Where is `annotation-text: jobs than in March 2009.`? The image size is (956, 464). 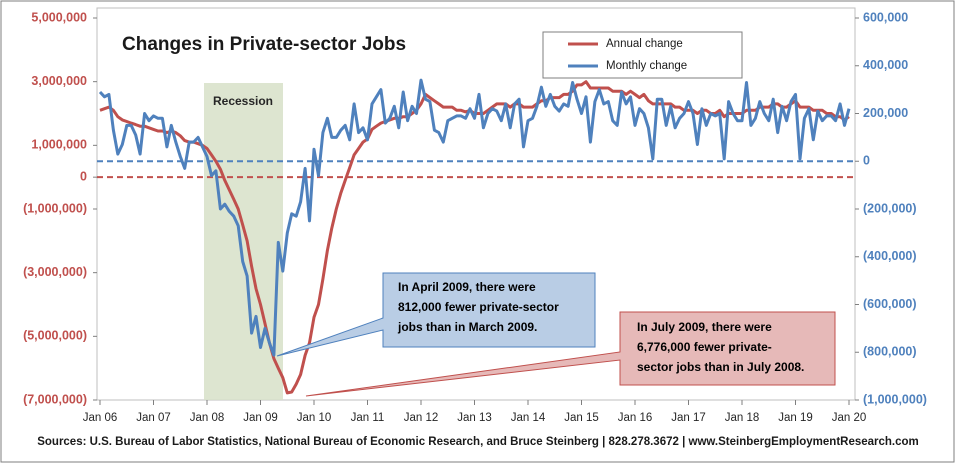 annotation-text: jobs than in March 2009. is located at coordinates (467, 327).